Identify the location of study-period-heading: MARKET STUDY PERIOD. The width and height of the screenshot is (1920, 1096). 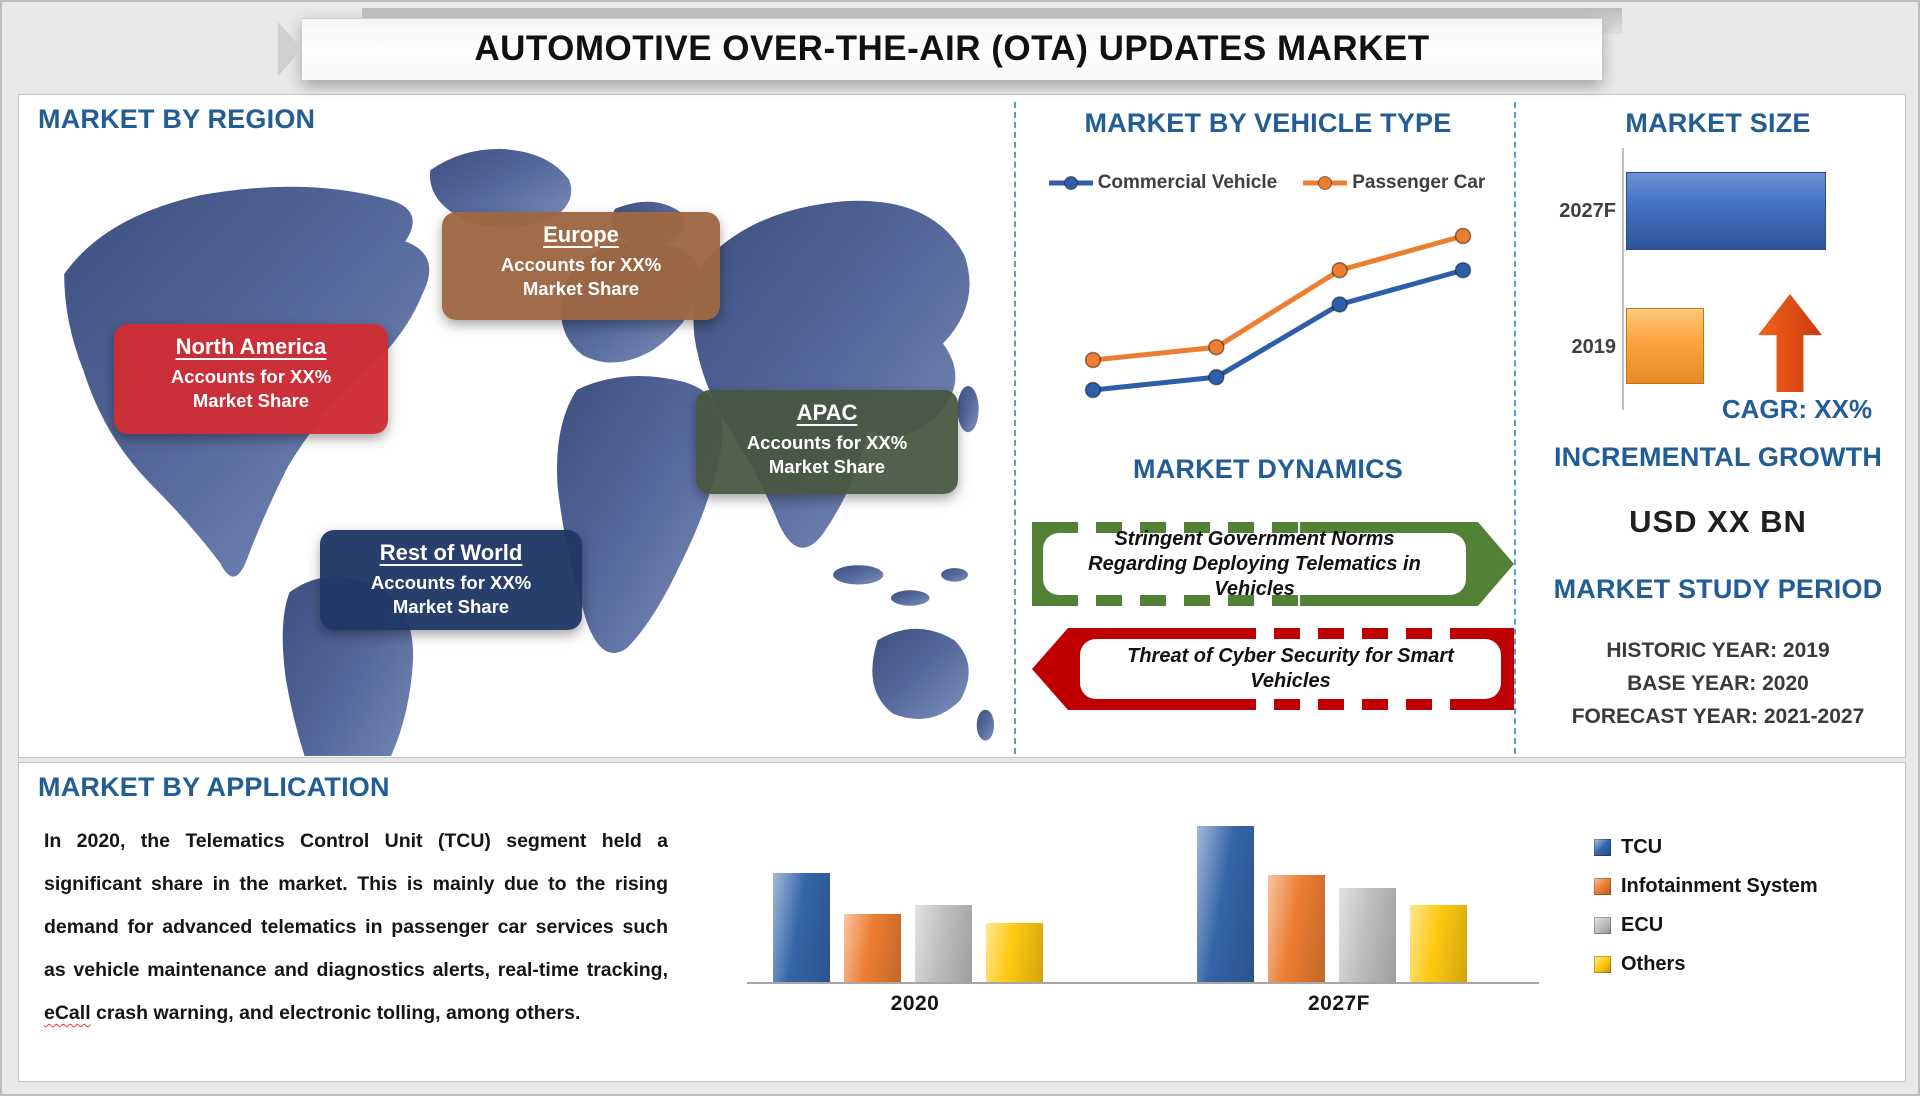
(1718, 589).